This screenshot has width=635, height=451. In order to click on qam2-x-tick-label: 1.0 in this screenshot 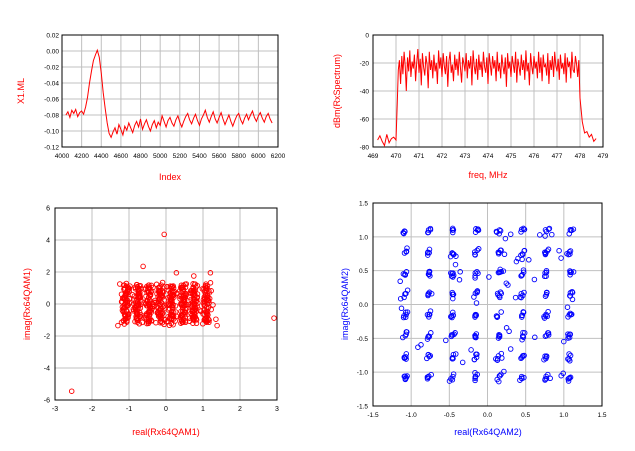, I will do `click(563, 415)`.